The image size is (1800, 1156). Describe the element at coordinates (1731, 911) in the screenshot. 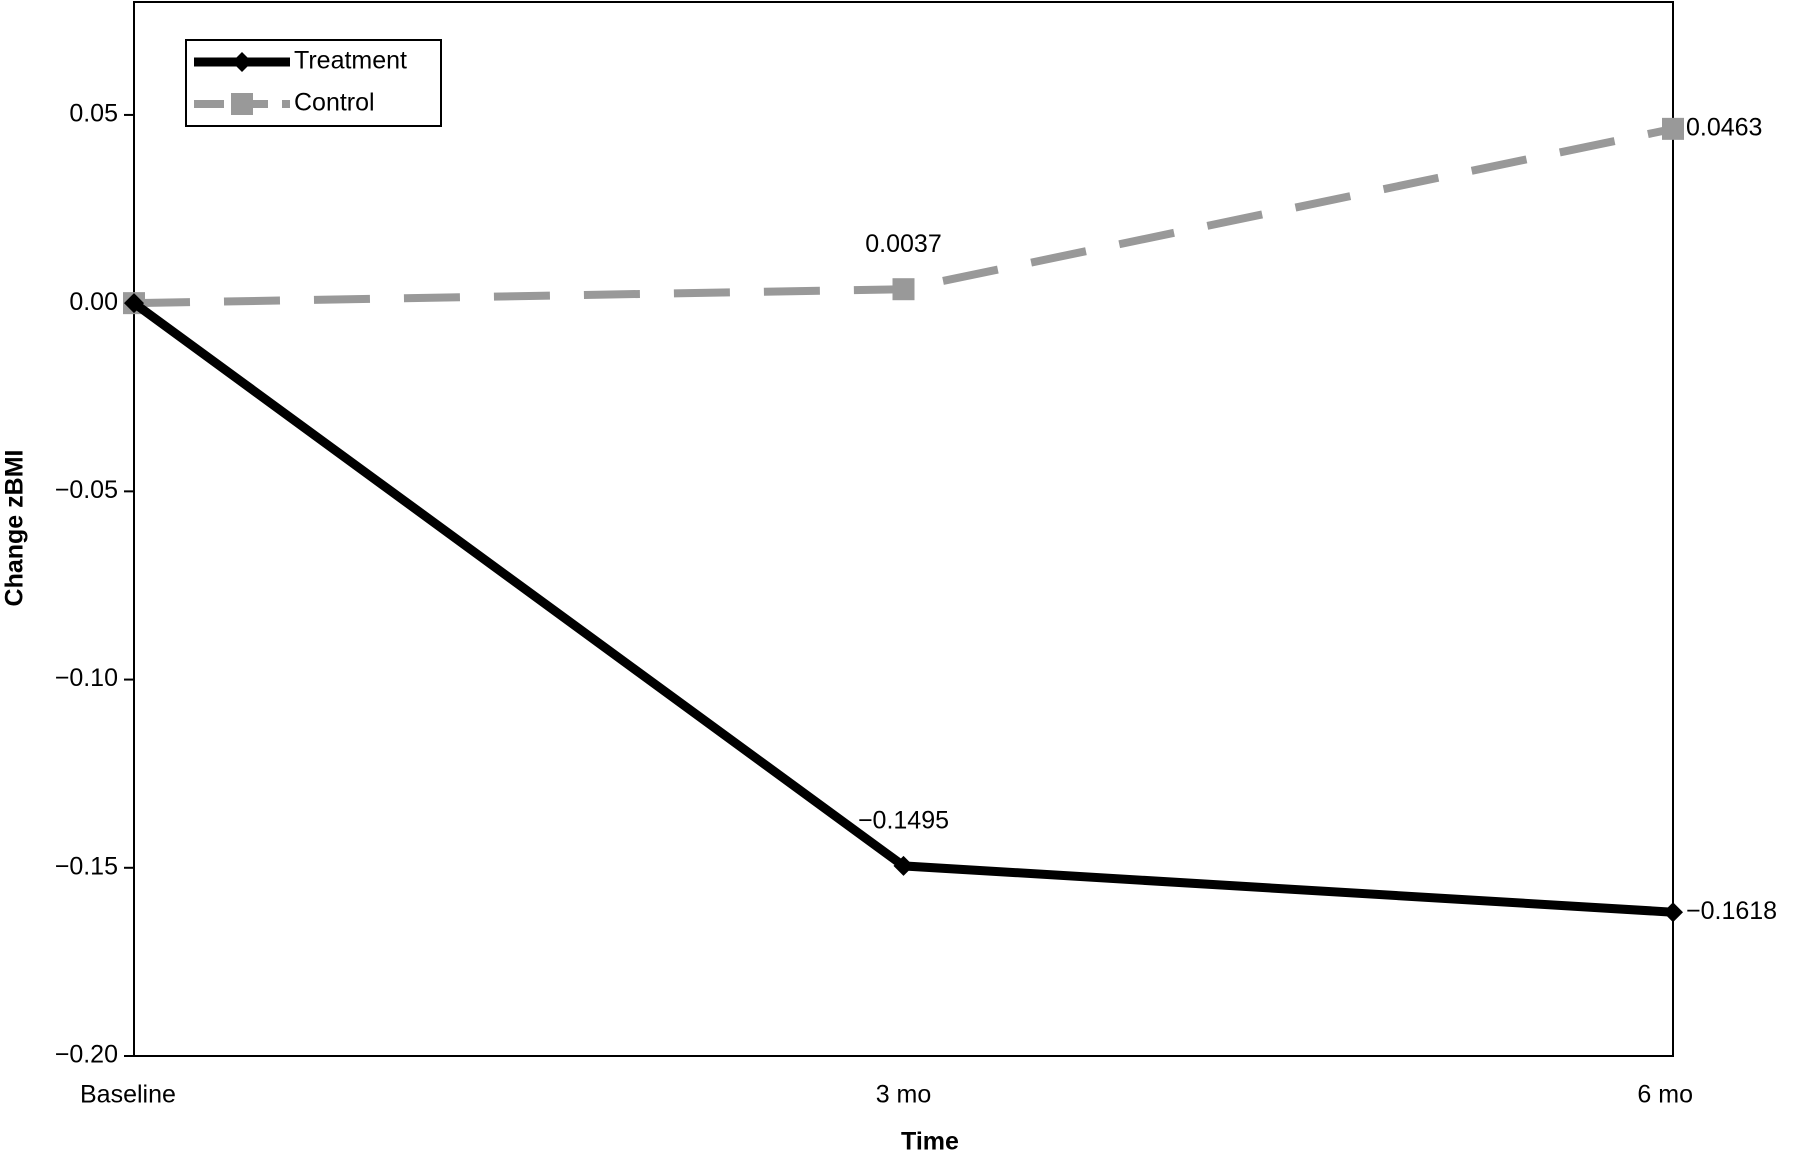

I see `data-label: −0.1618` at that location.